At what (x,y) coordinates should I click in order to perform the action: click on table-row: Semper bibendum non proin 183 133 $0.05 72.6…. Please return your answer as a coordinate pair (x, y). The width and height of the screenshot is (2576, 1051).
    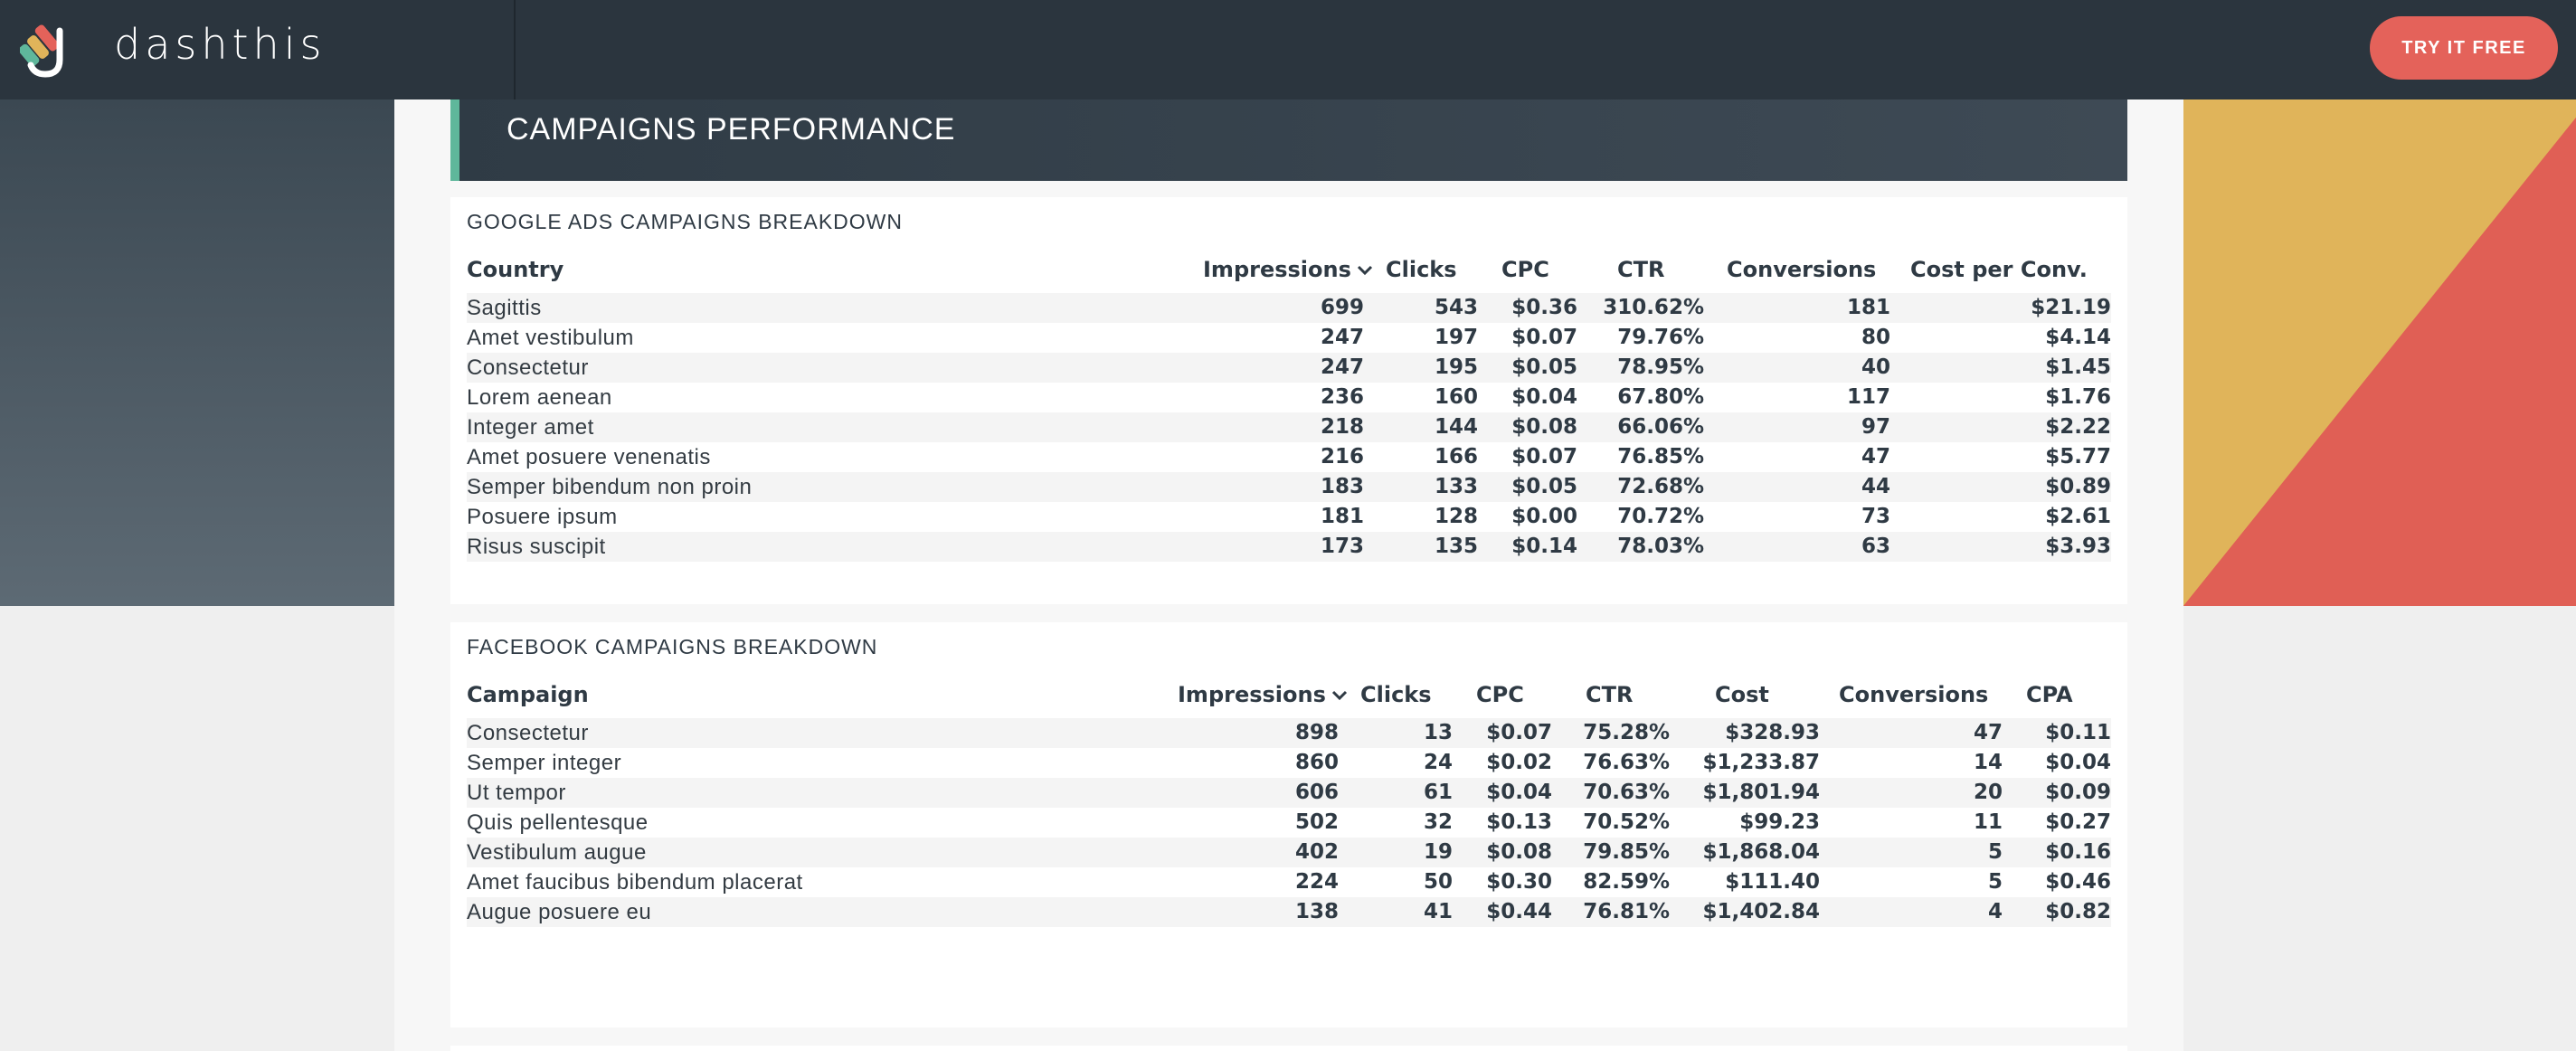
    Looking at the image, I should click on (1289, 487).